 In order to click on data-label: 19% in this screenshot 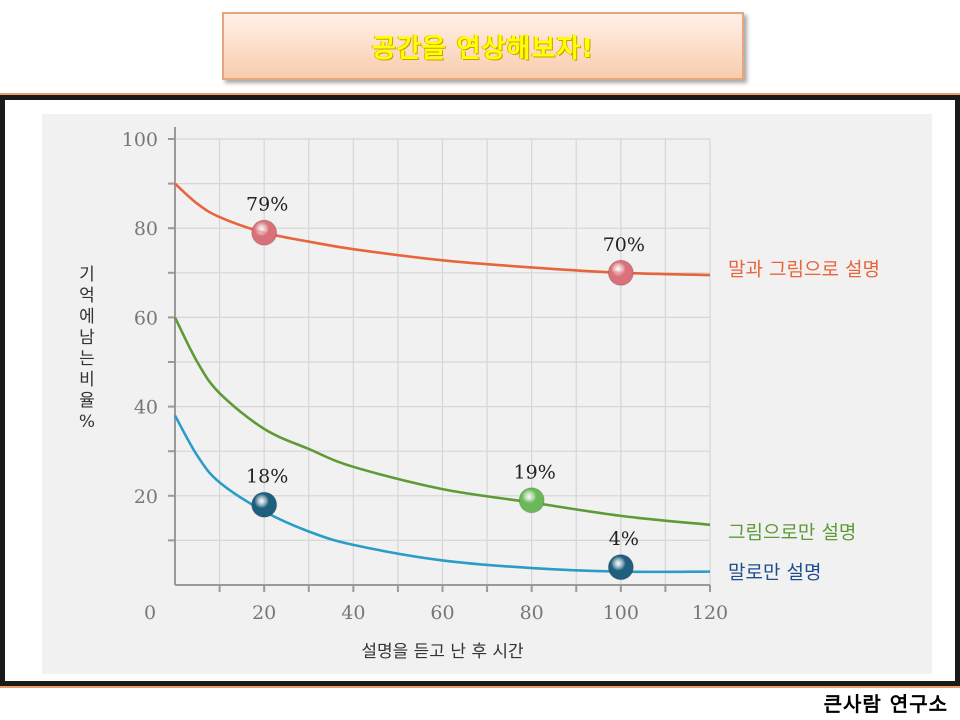, I will do `click(535, 472)`.